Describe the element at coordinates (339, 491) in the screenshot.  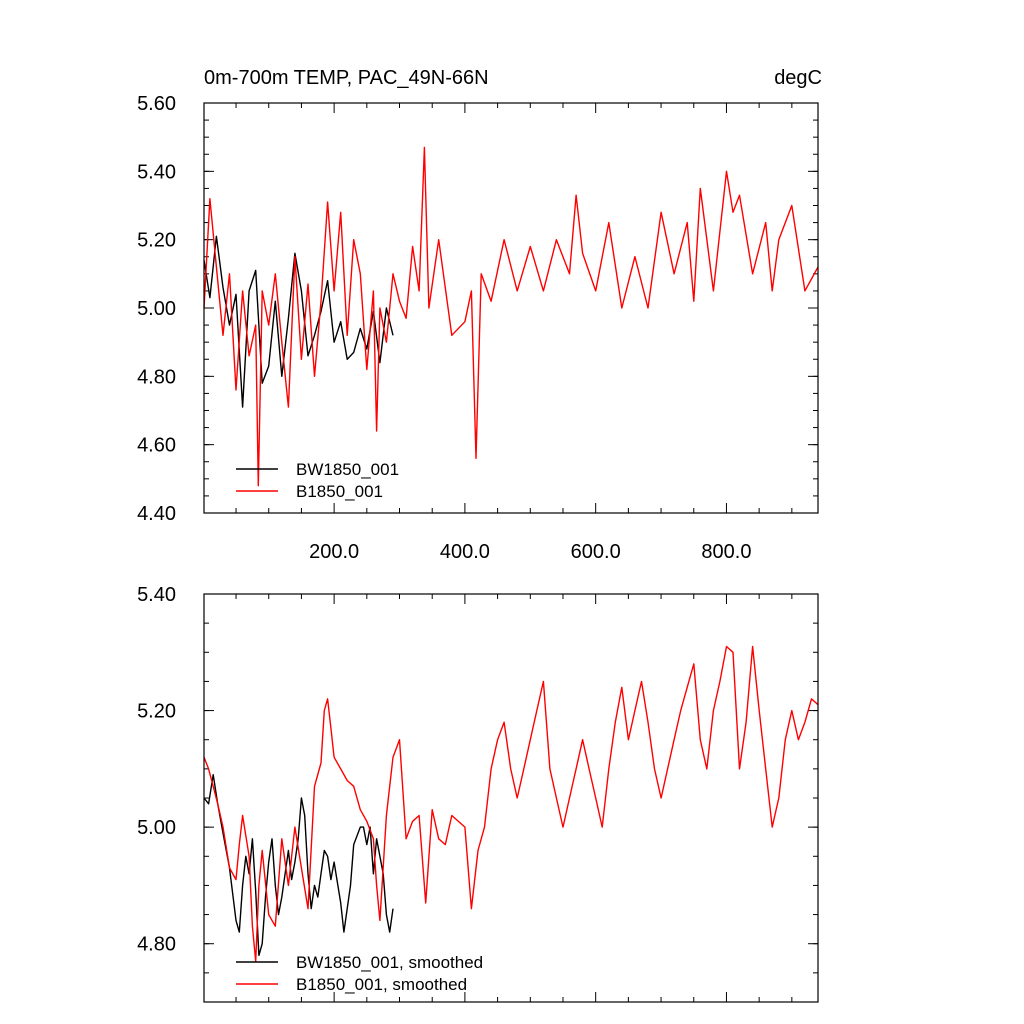
I see `legend-label-b1850: B1850_001` at that location.